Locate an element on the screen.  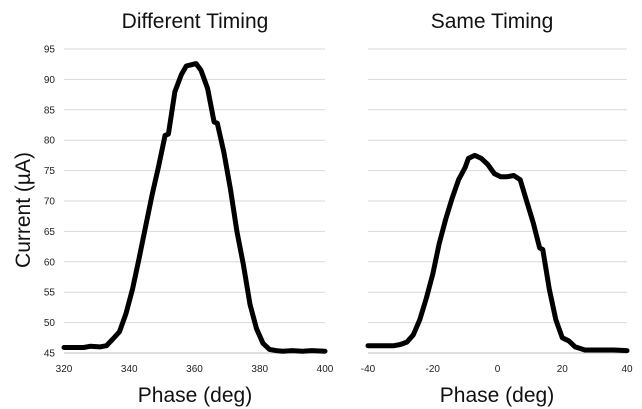
y-tick-label: 95 is located at coordinates (50, 50).